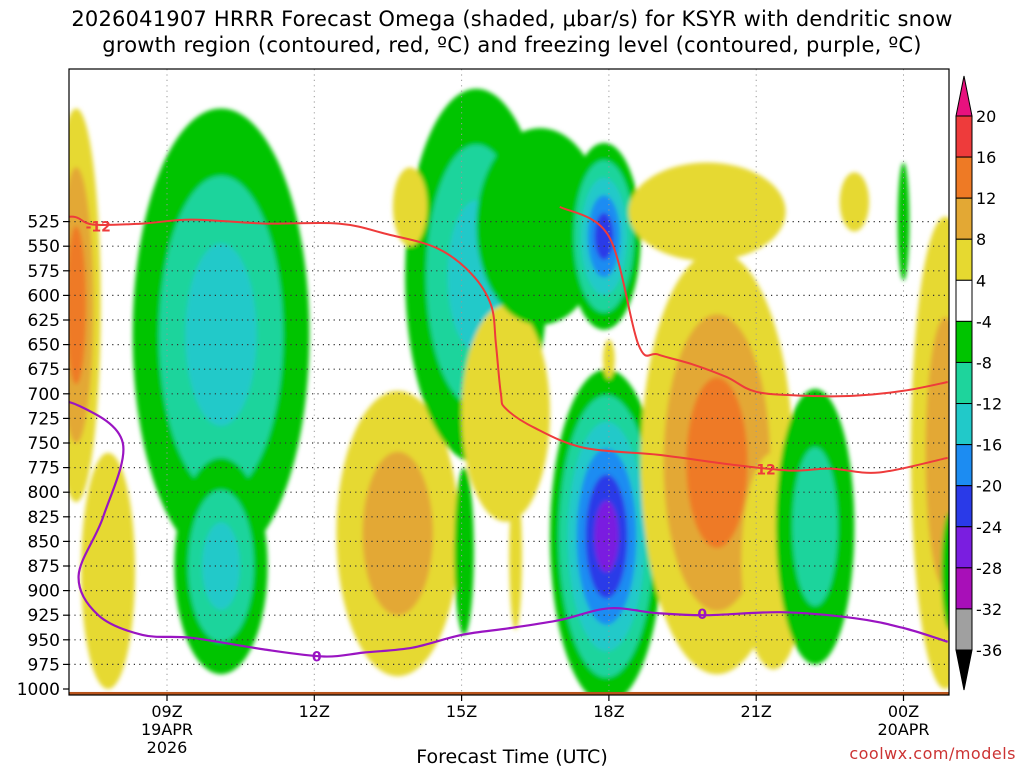 This screenshot has width=1024, height=768. I want to click on colorbar-label-6: -8, so click(984, 362).